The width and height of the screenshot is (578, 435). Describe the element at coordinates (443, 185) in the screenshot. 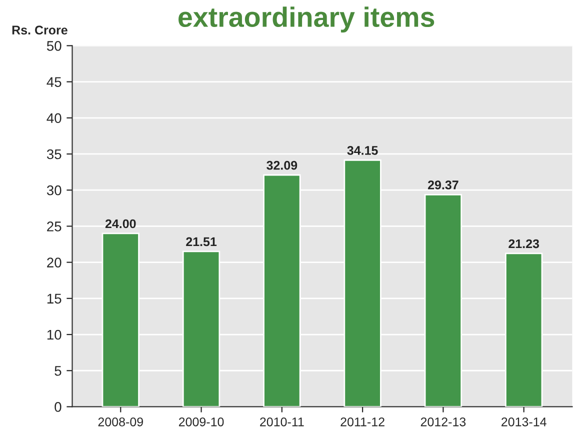

I see `data-label: 29.37` at that location.